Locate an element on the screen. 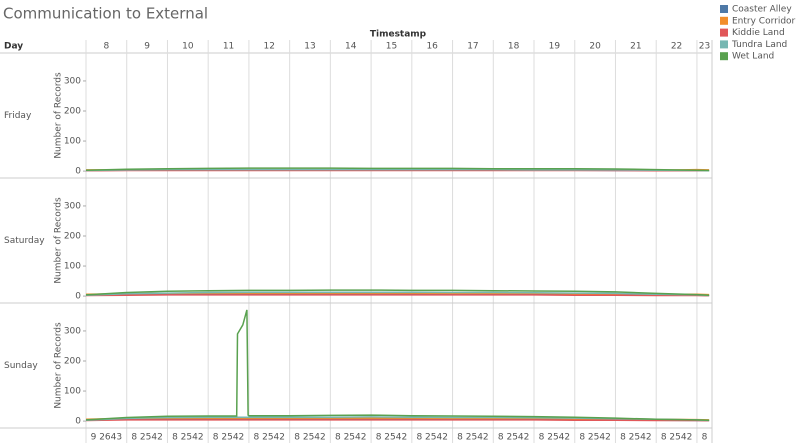 The image size is (800, 443). bottom-label: 9 2643 is located at coordinates (107, 438).